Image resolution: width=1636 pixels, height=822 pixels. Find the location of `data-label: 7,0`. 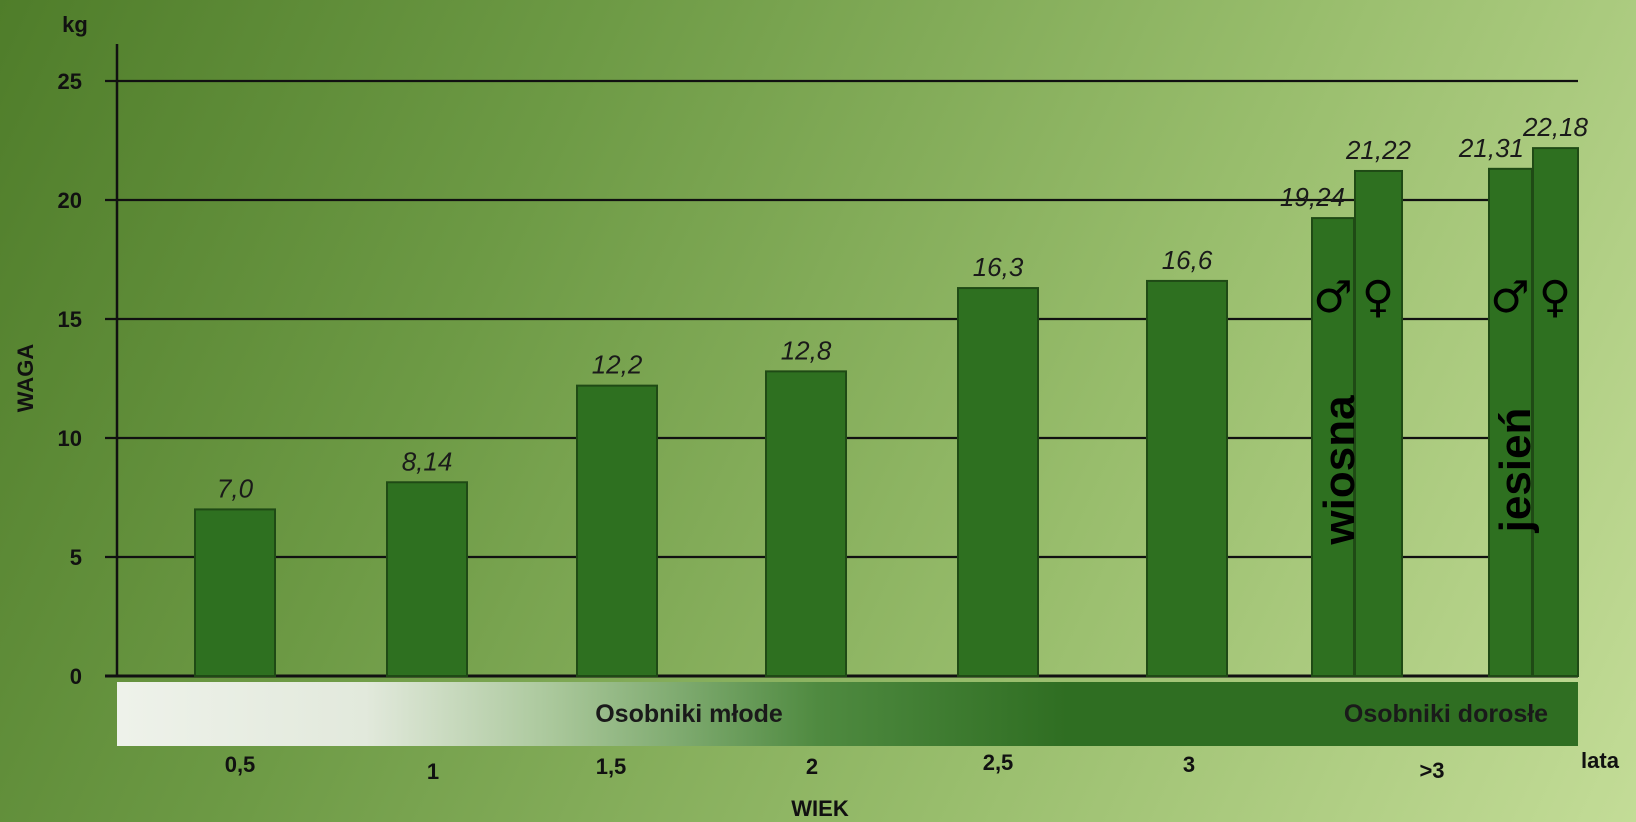

data-label: 7,0 is located at coordinates (235, 488).